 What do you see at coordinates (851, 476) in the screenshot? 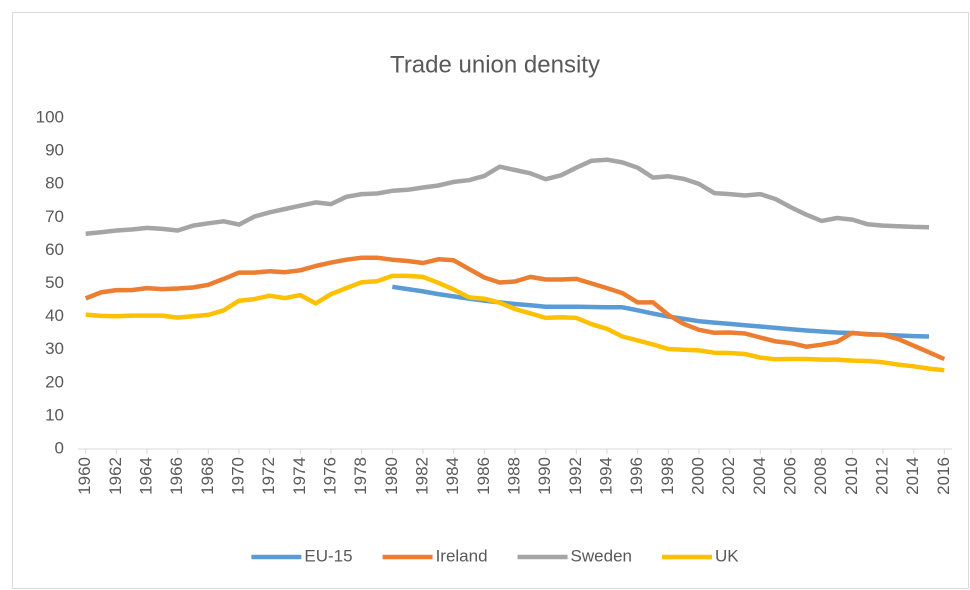
I see `x-tick-label: 2010` at bounding box center [851, 476].